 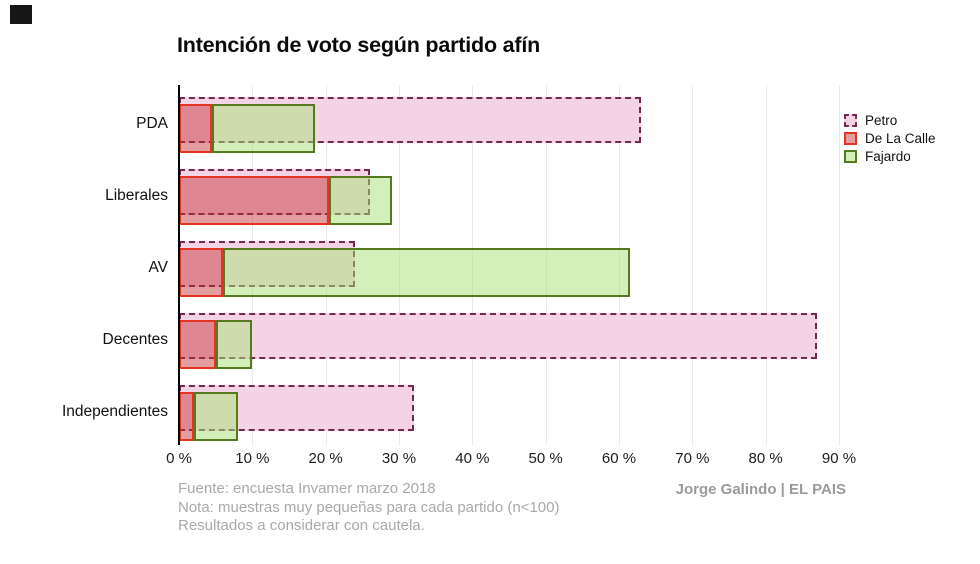 What do you see at coordinates (498, 336) in the screenshot?
I see `petro-bar` at bounding box center [498, 336].